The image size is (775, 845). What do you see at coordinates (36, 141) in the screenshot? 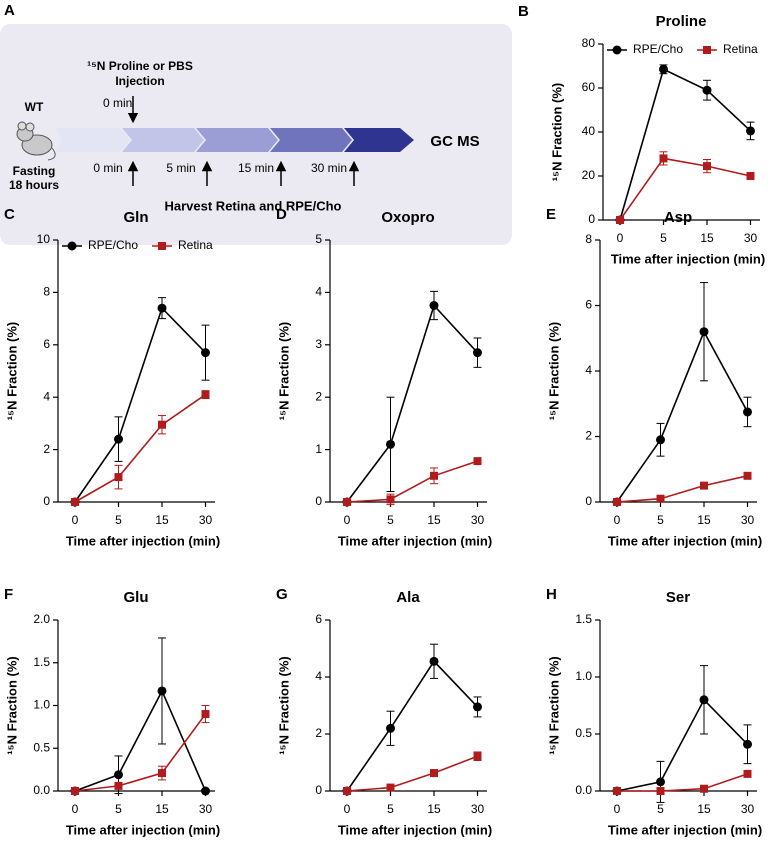
I see `mouse-icon` at bounding box center [36, 141].